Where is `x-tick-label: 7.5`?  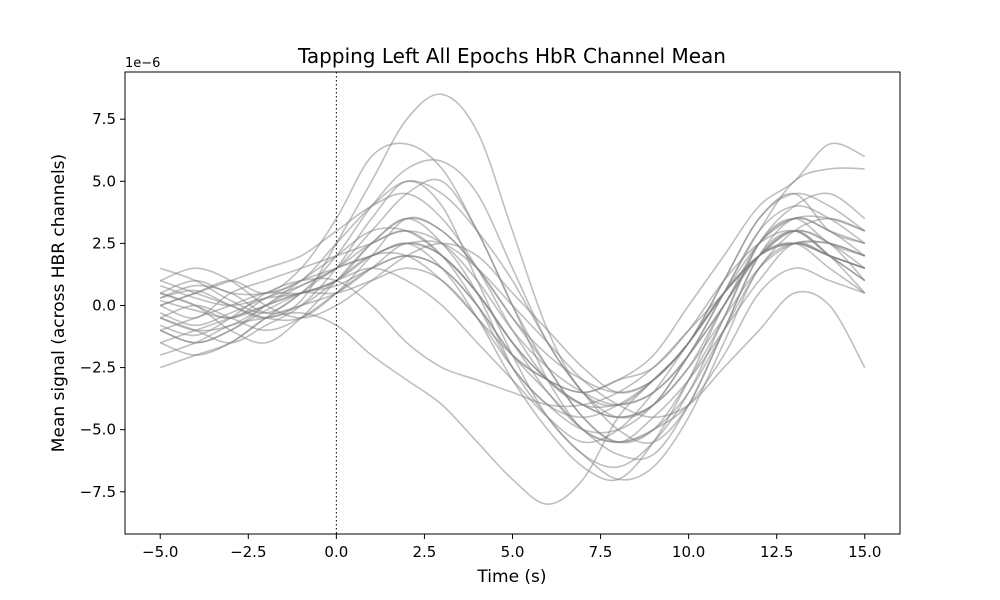 x-tick-label: 7.5 is located at coordinates (601, 552).